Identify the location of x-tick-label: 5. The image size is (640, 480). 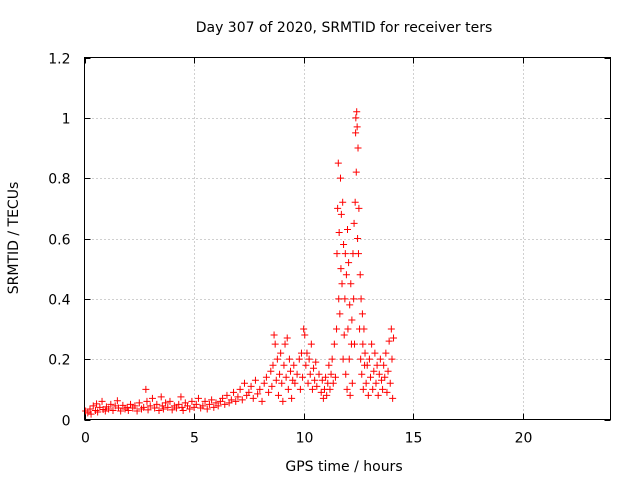
(194, 439).